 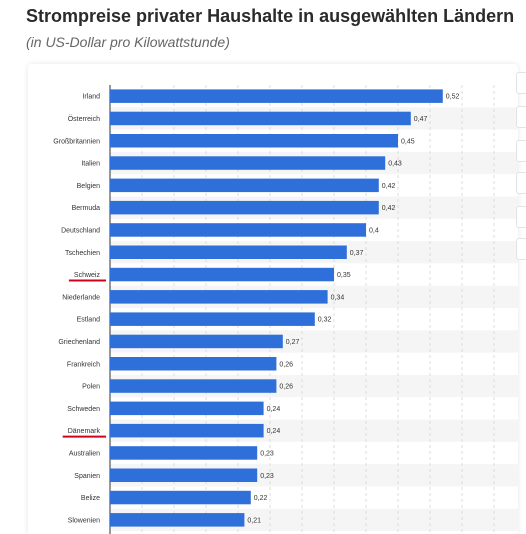 What do you see at coordinates (81, 297) in the screenshot?
I see `category-label: Niederlande` at bounding box center [81, 297].